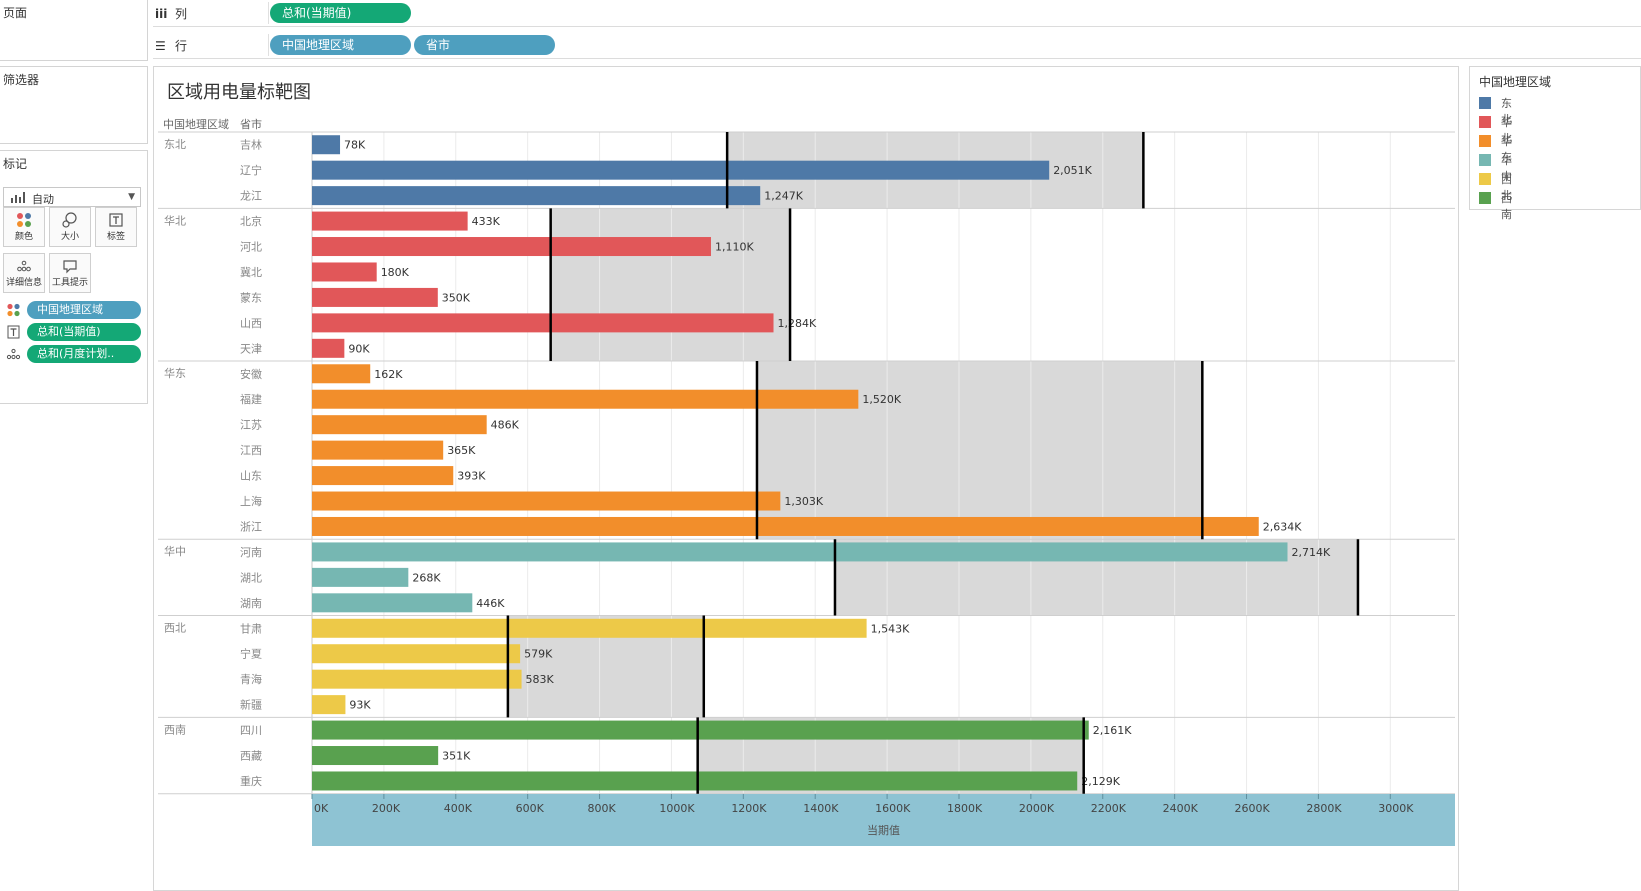 This screenshot has height=891, width=1641. Describe the element at coordinates (251, 221) in the screenshot. I see `province-label: 北京` at that location.